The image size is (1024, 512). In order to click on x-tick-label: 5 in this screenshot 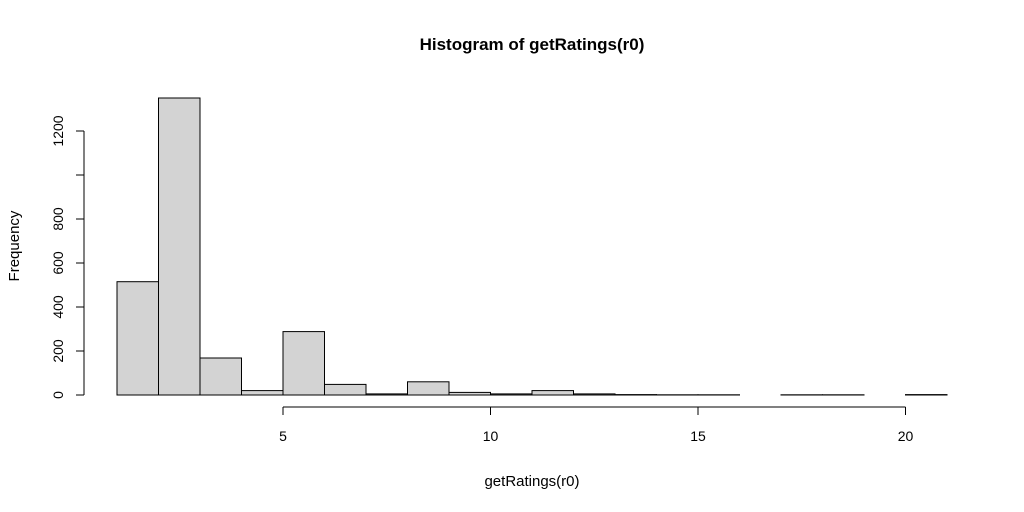, I will do `click(283, 436)`.